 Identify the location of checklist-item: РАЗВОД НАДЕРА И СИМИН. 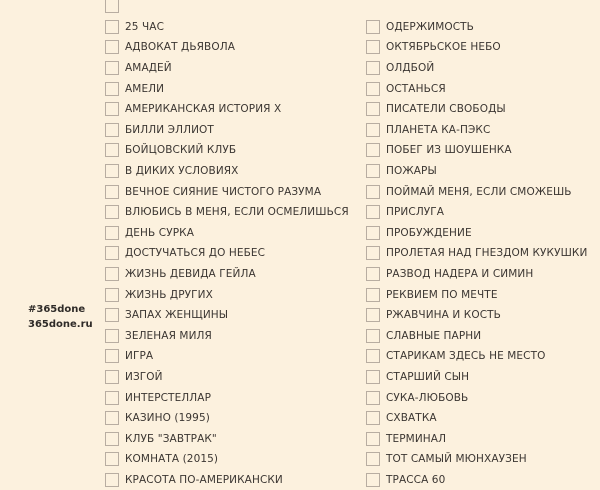
(476, 274).